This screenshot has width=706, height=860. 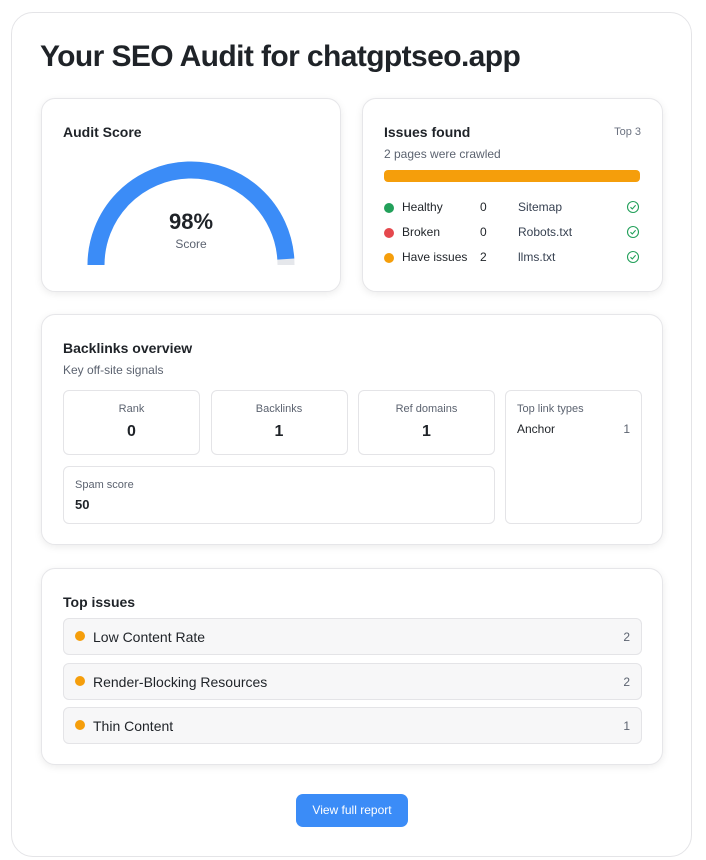 What do you see at coordinates (128, 348) in the screenshot?
I see `card-title: Backlinks overview` at bounding box center [128, 348].